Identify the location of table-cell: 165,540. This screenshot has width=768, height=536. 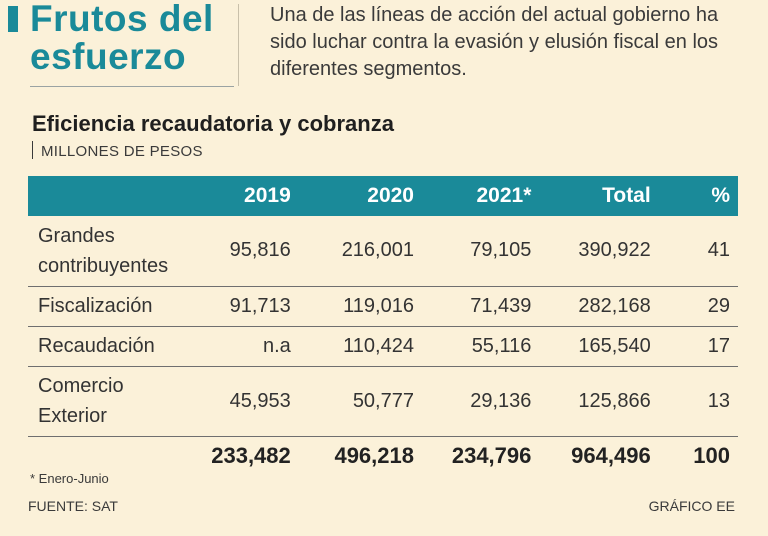
(599, 346).